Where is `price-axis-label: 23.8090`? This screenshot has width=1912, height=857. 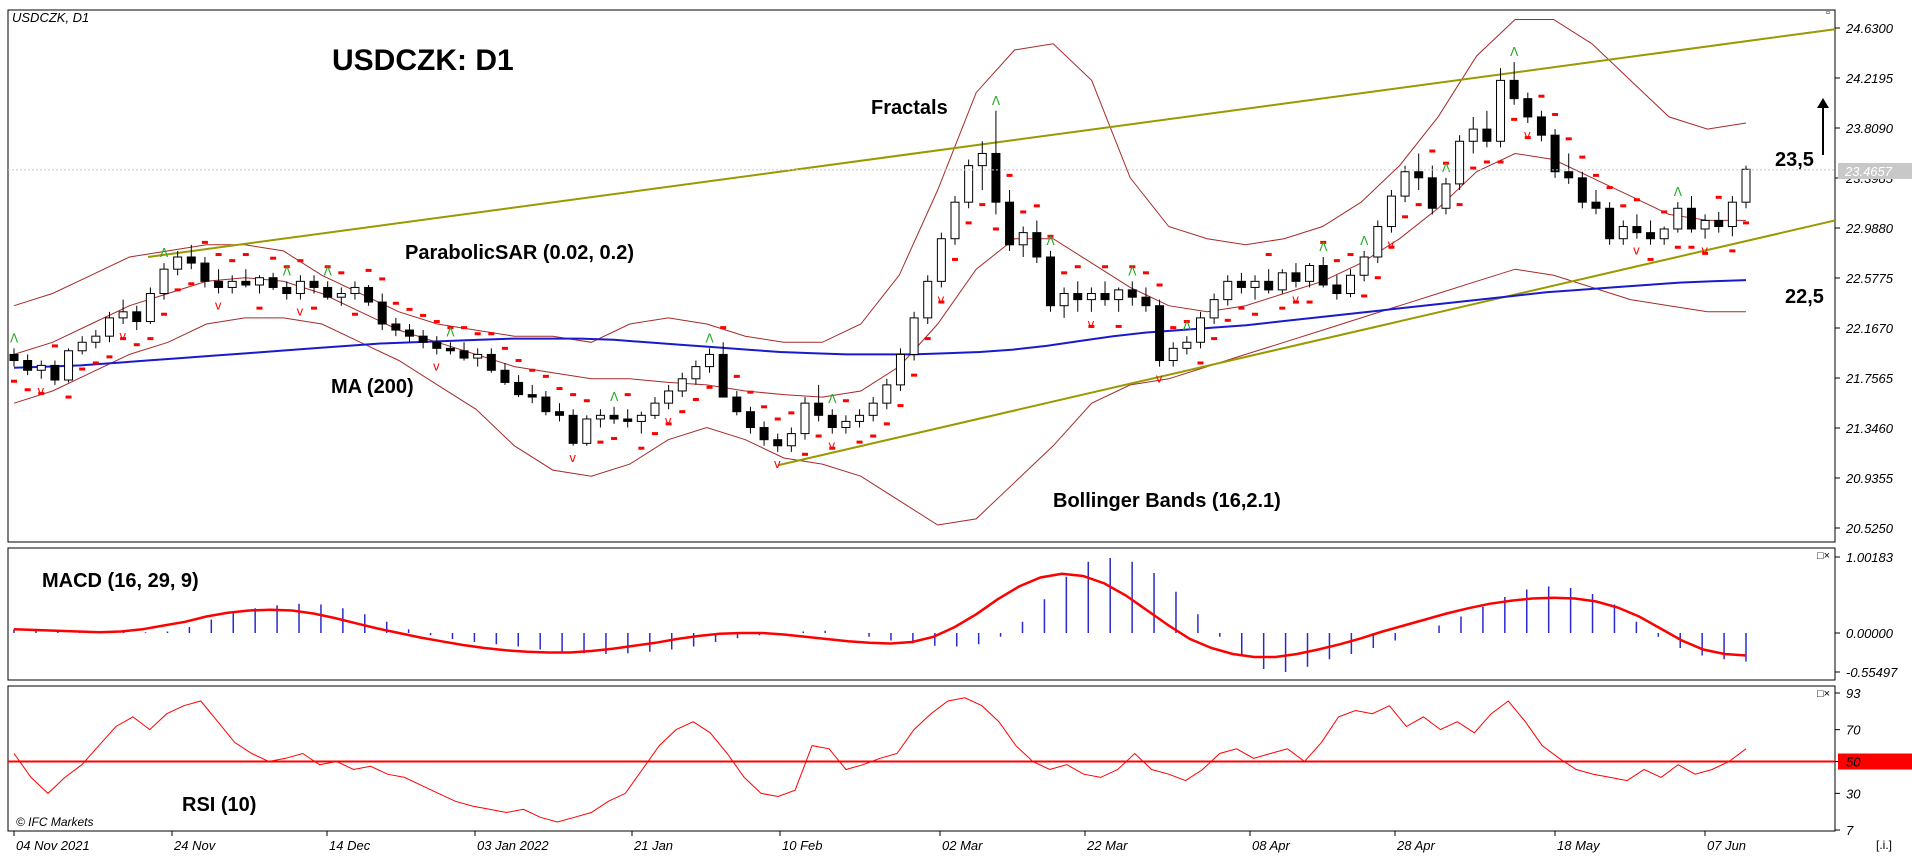 price-axis-label: 23.8090 is located at coordinates (1869, 128).